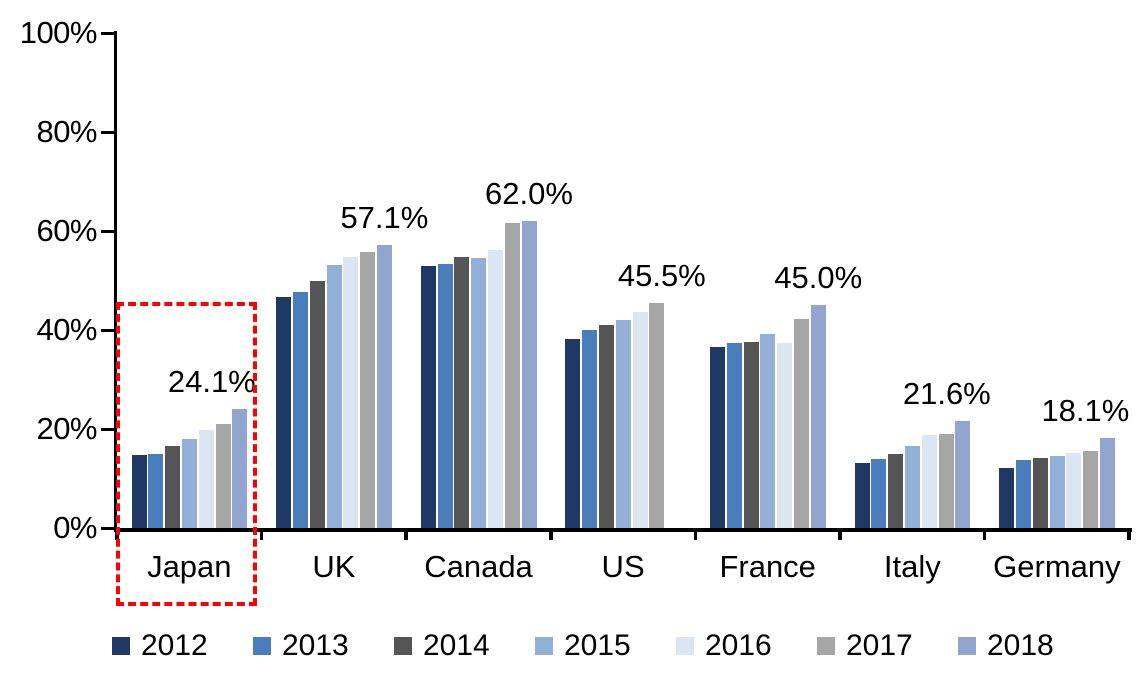  Describe the element at coordinates (156, 490) in the screenshot. I see `bar-japan-2013` at that location.